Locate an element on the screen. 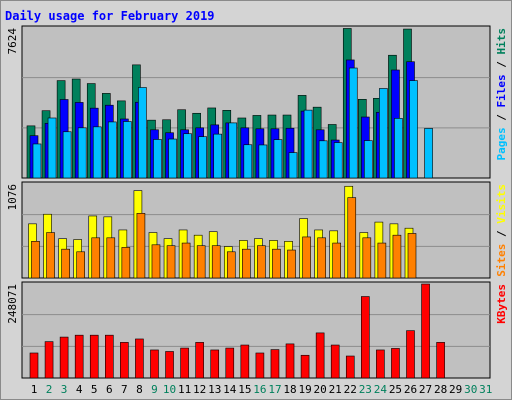 The height and width of the screenshot is (400, 512). x-tick-label-day-12: 12 is located at coordinates (199, 389).